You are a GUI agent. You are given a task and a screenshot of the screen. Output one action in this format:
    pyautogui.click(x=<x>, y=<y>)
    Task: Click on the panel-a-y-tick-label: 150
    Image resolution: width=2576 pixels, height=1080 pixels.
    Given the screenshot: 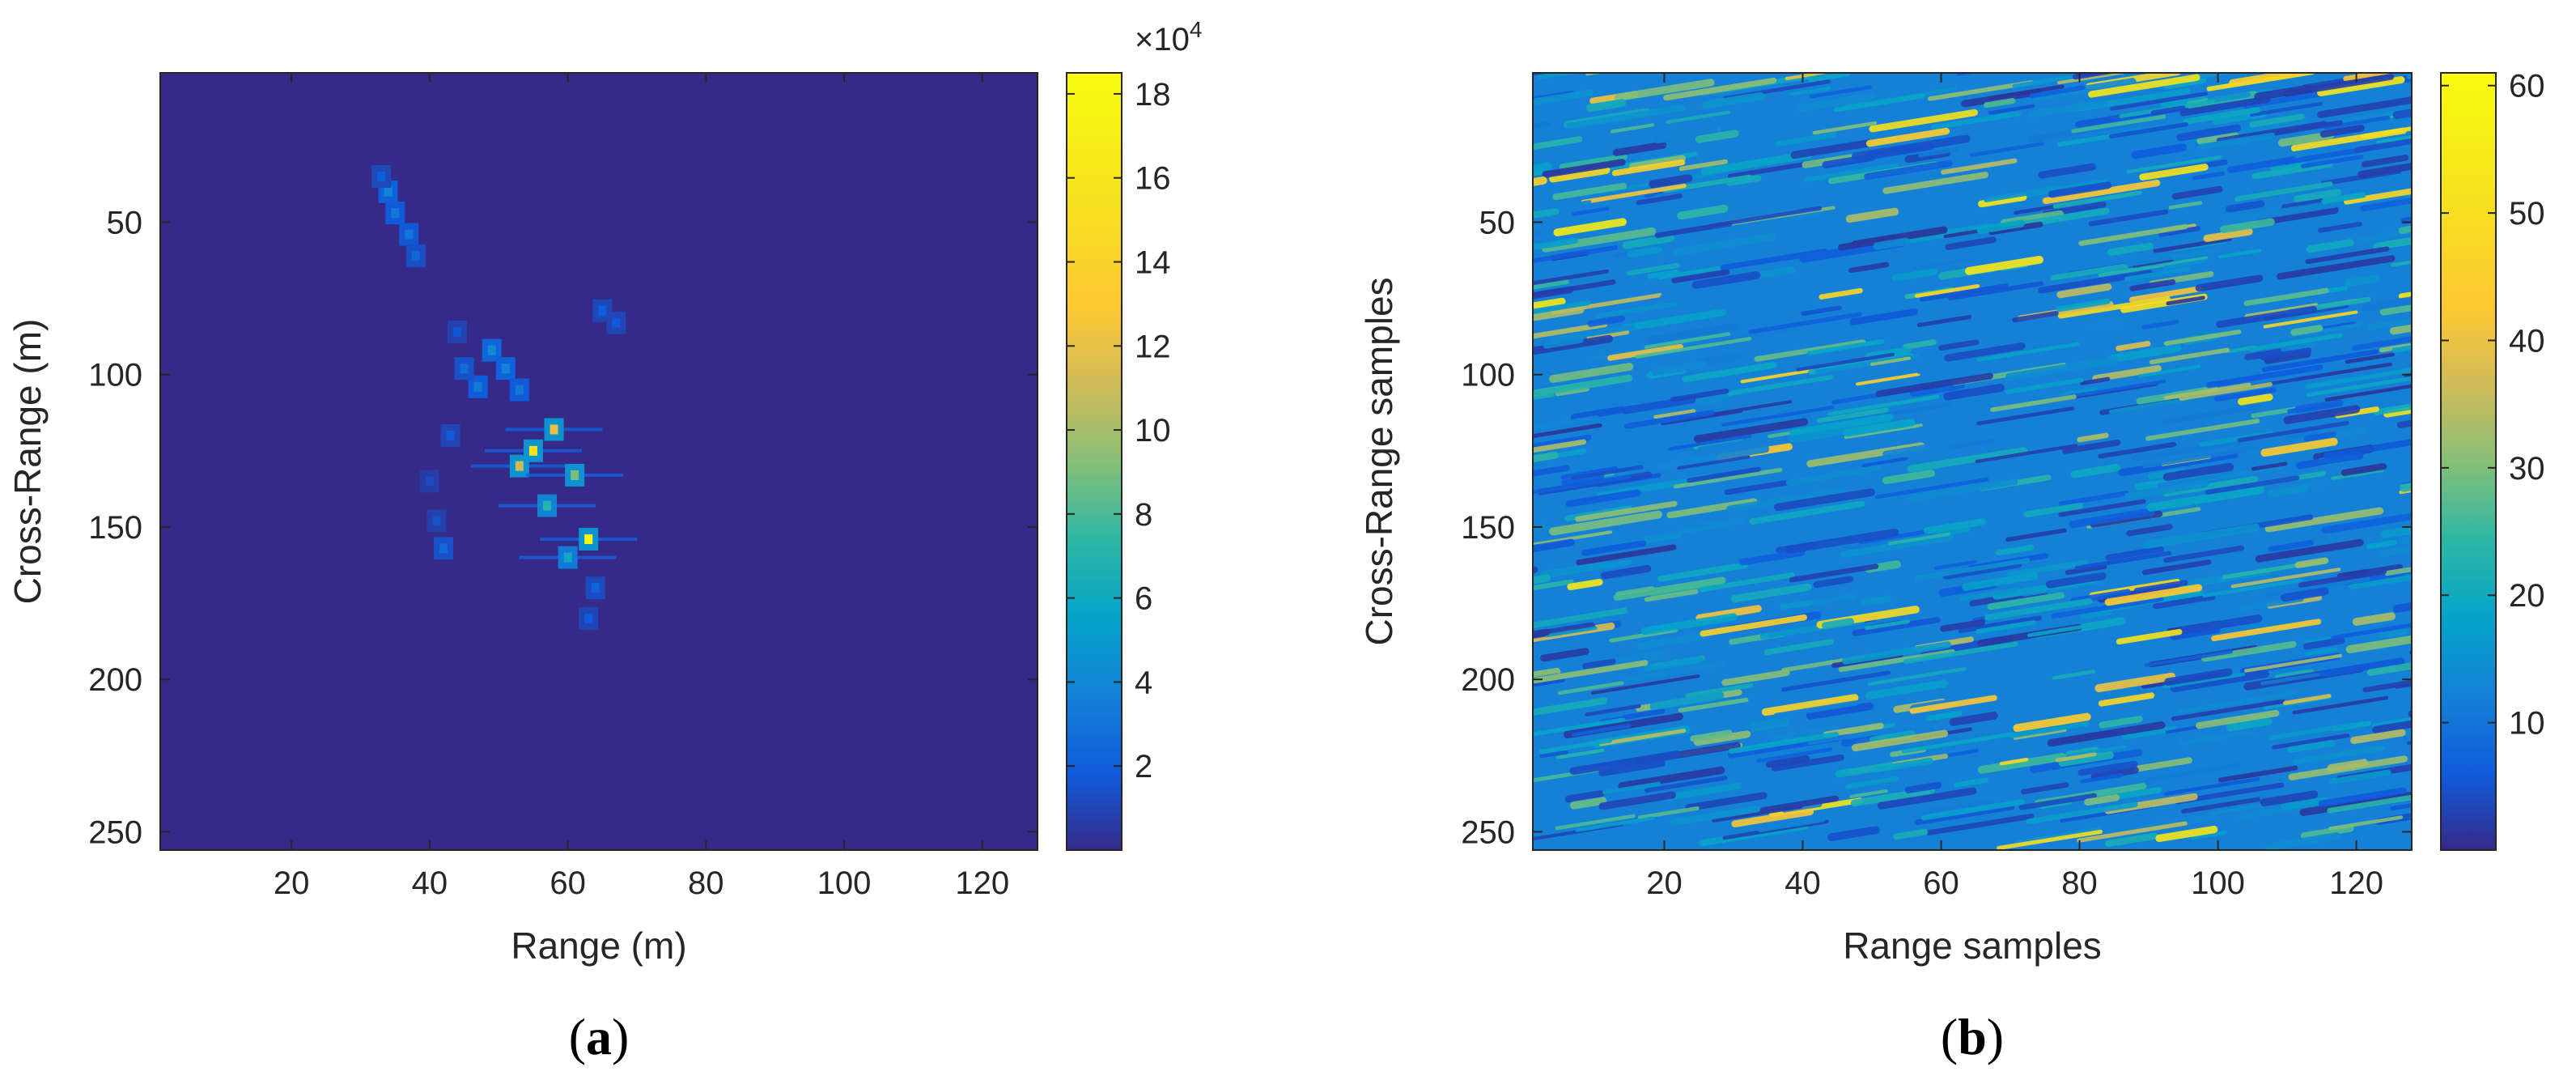 What is the action you would take?
    pyautogui.click(x=115, y=528)
    